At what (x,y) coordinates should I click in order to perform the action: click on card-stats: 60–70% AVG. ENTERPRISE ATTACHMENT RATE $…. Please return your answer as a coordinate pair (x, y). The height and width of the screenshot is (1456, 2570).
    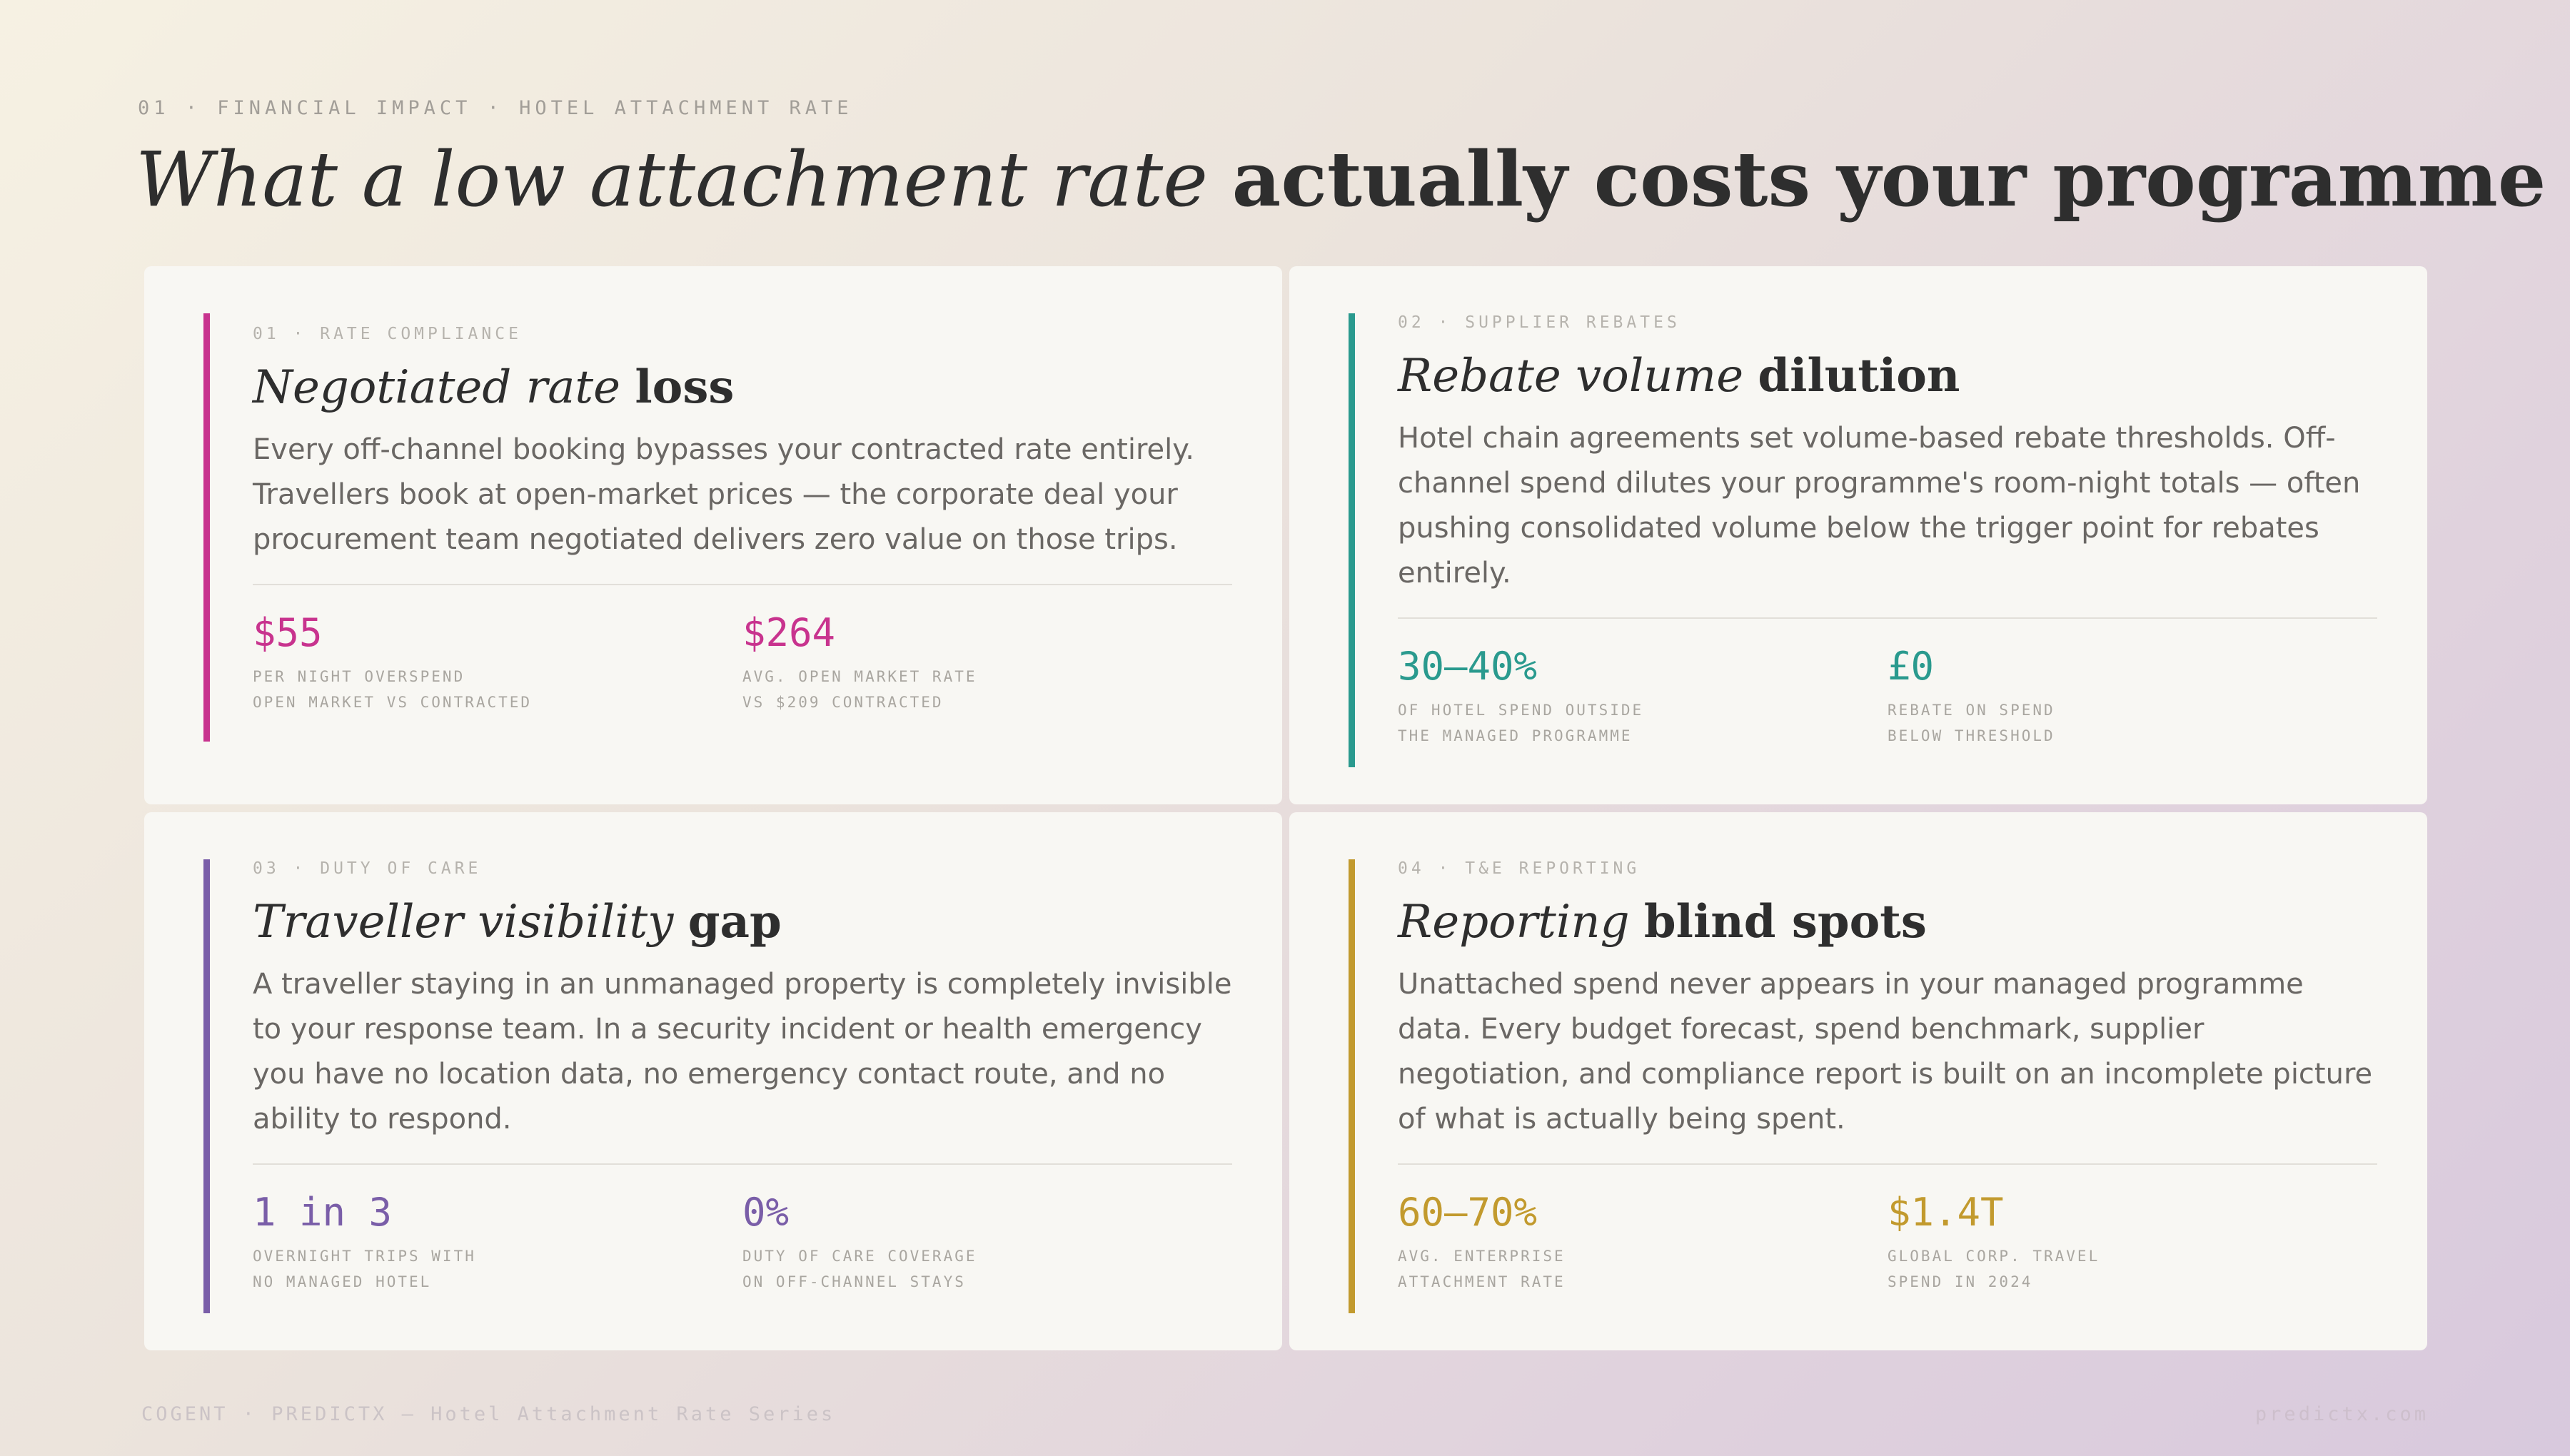
    Looking at the image, I should click on (1887, 1242).